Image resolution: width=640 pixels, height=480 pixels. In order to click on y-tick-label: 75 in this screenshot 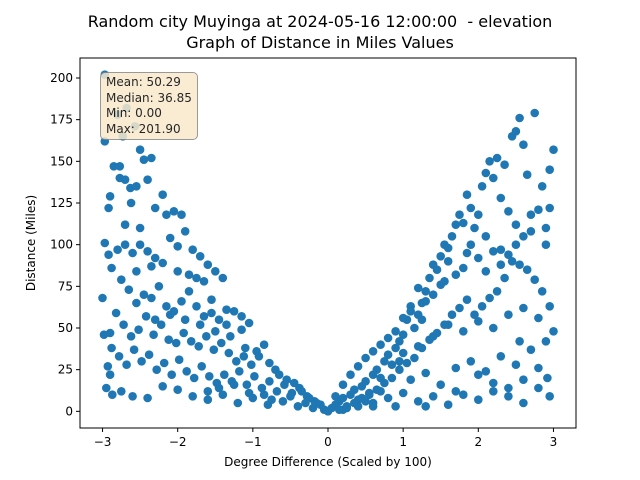, I will do `click(65, 286)`.